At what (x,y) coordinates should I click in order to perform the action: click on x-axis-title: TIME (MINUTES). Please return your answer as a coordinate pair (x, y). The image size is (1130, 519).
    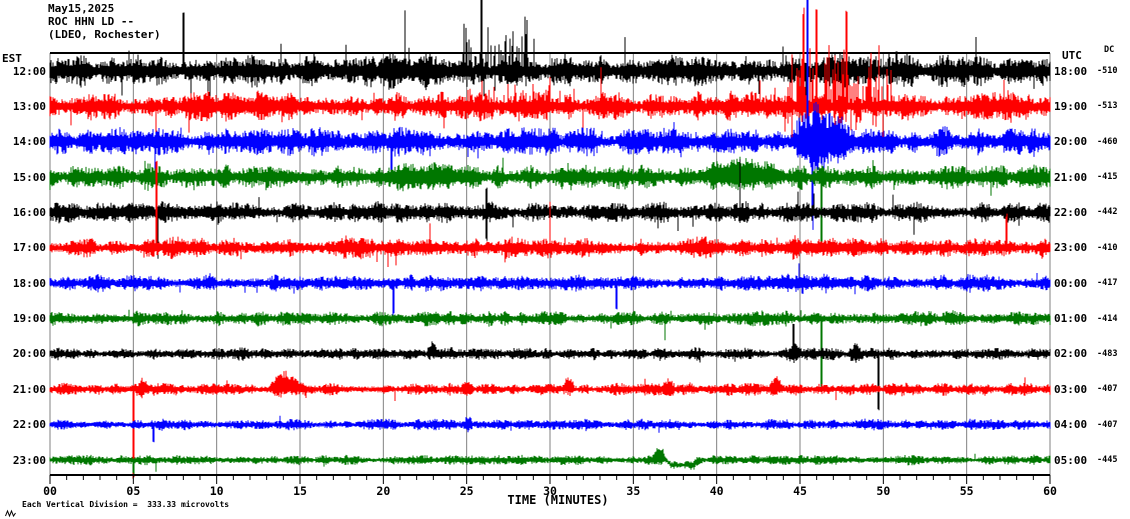
    Looking at the image, I should click on (558, 500).